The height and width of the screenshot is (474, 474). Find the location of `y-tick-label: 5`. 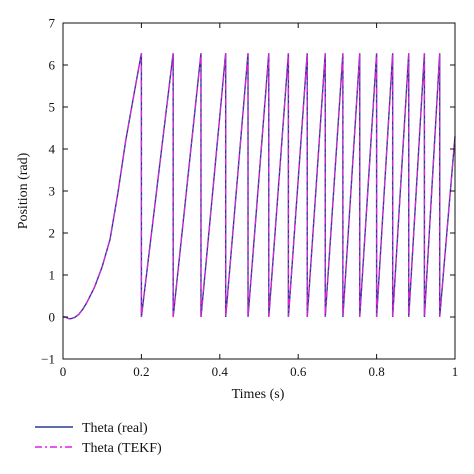

y-tick-label: 5 is located at coordinates (52, 107).